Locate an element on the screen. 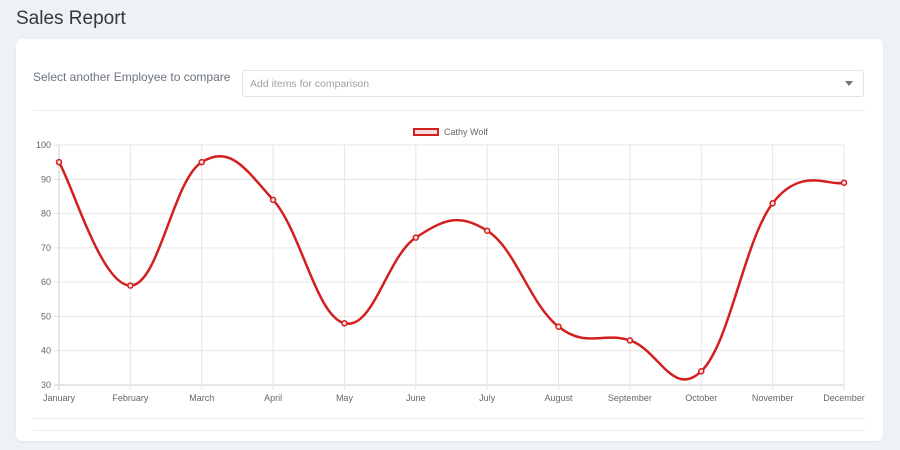 The width and height of the screenshot is (900, 450). x-tick-label: June is located at coordinates (416, 398).